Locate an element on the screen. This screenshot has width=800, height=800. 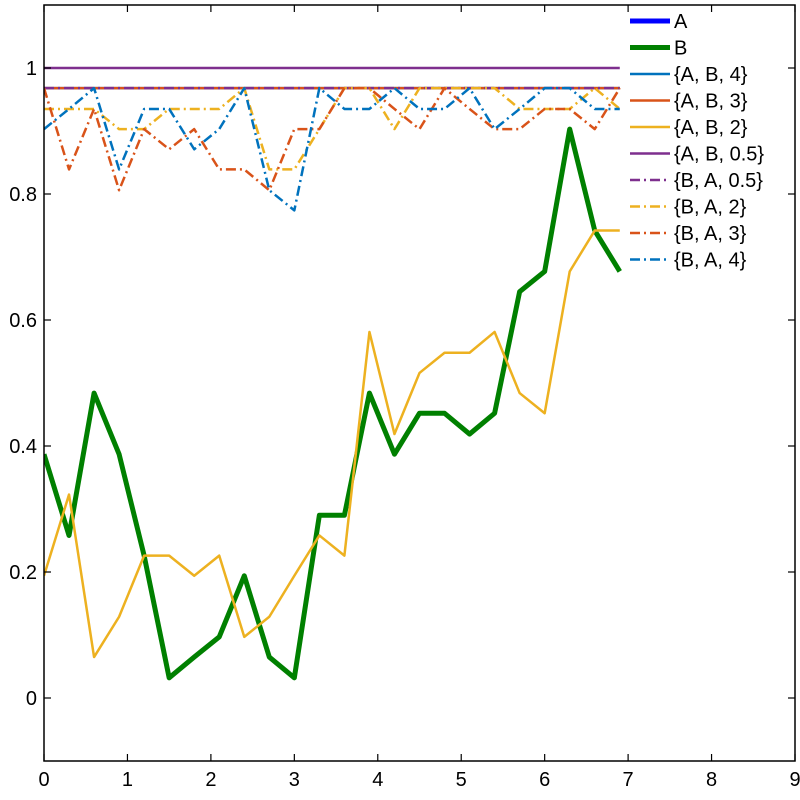
x-tick-label: 1 is located at coordinates (127, 780).